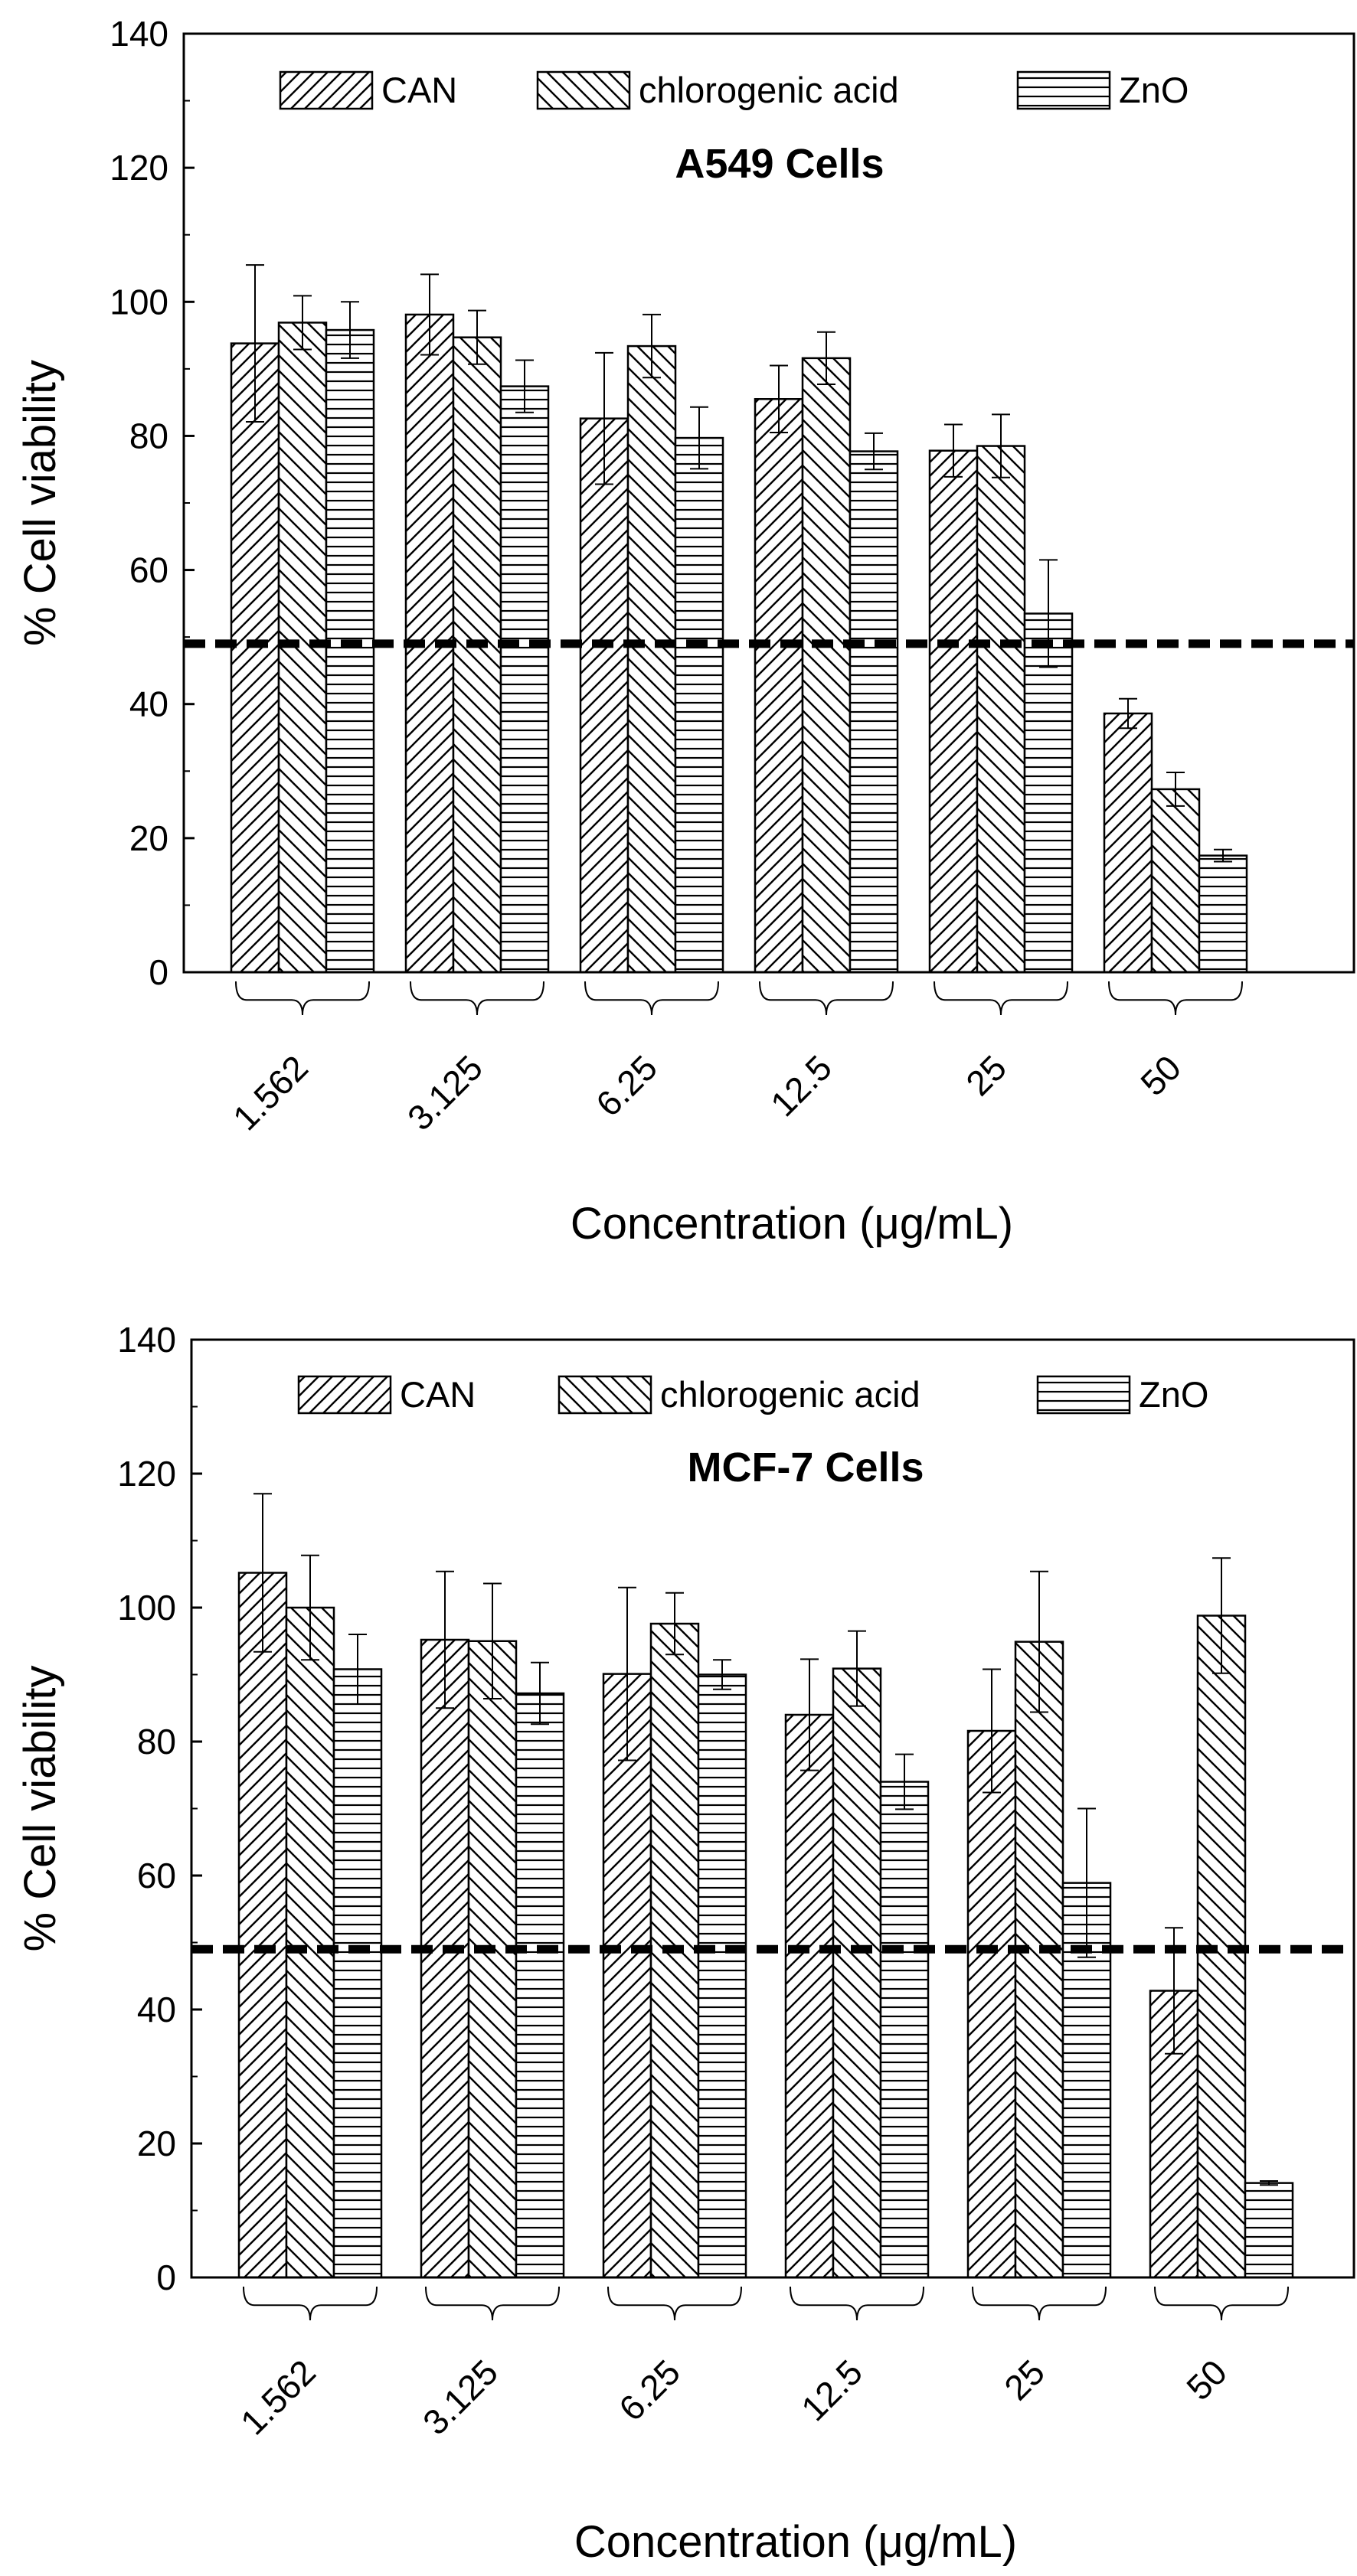 Image resolution: width=1357 pixels, height=2576 pixels. Describe the element at coordinates (445, 1958) in the screenshot. I see `bar-can-3.125` at that location.